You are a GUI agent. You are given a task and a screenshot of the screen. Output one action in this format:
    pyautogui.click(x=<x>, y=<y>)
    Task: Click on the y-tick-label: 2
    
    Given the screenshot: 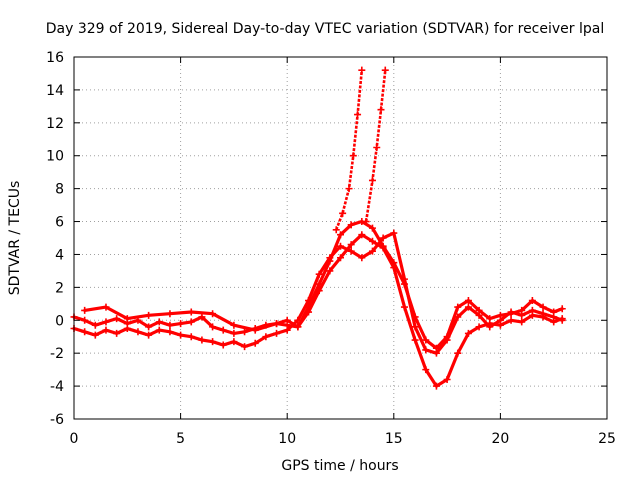 What is the action you would take?
    pyautogui.click(x=59, y=288)
    